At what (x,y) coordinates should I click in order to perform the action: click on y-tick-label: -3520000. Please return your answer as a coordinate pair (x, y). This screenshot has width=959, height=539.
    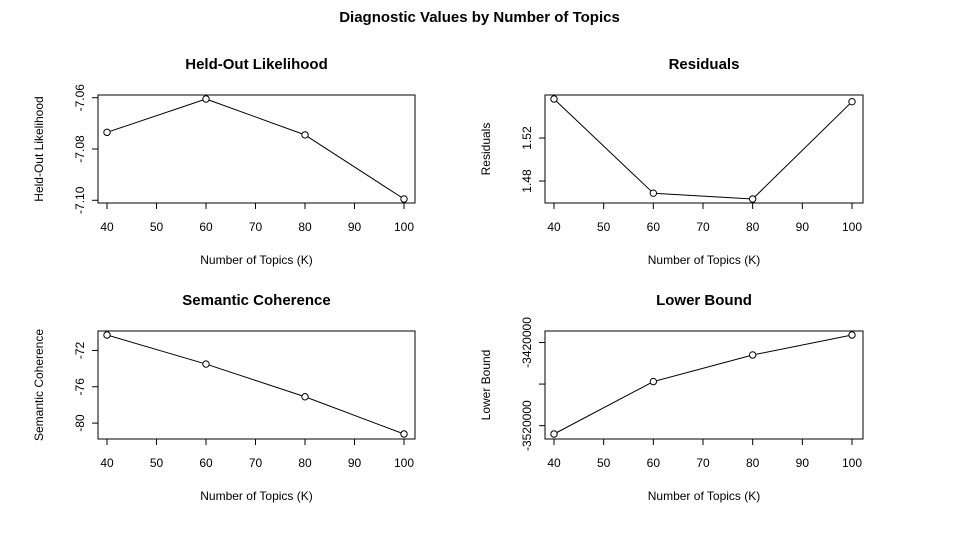
    Looking at the image, I should click on (527, 425).